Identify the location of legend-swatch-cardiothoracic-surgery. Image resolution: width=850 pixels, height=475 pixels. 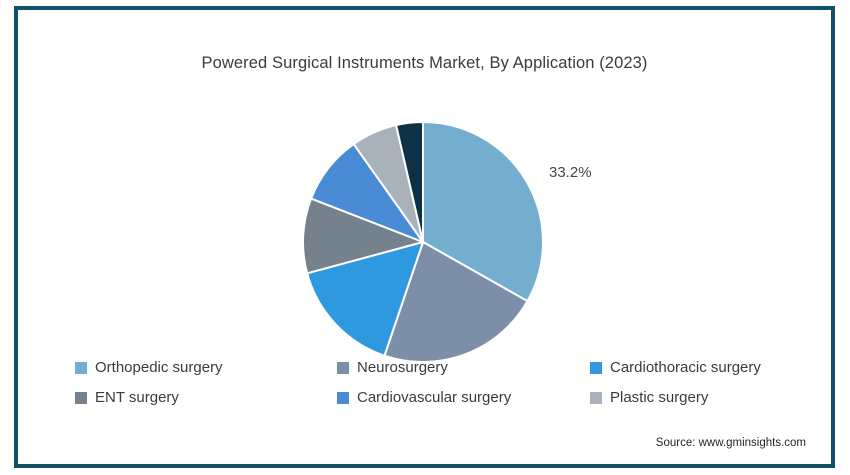
(596, 367).